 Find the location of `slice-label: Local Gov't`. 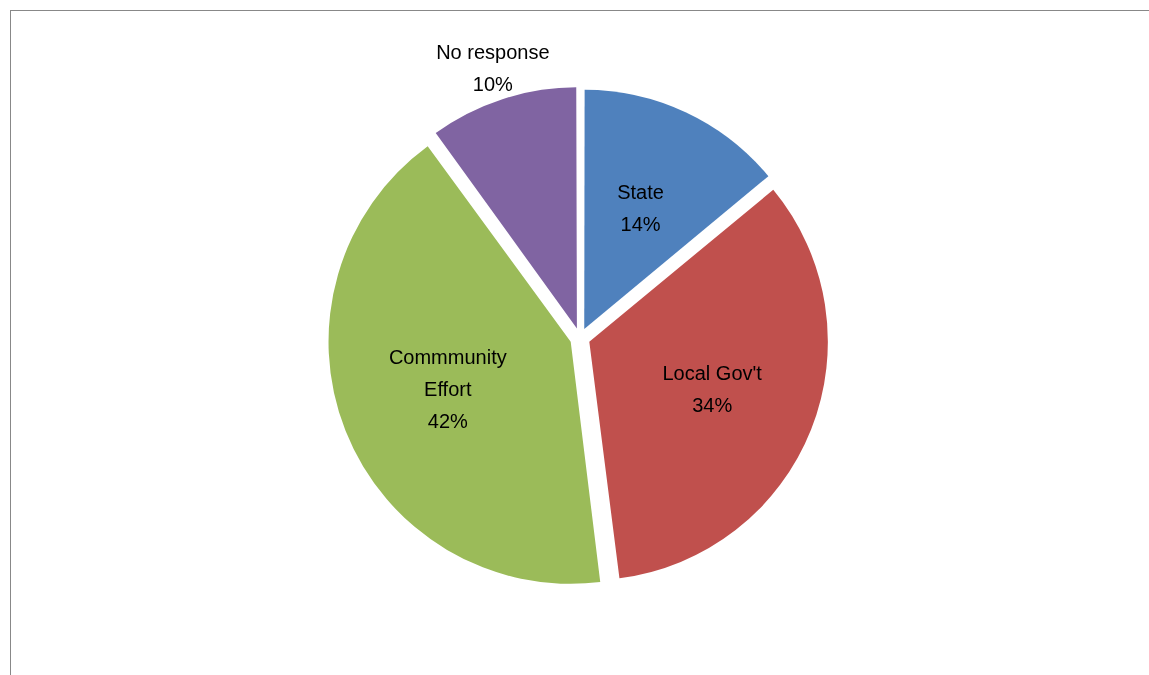

slice-label: Local Gov't is located at coordinates (712, 372).